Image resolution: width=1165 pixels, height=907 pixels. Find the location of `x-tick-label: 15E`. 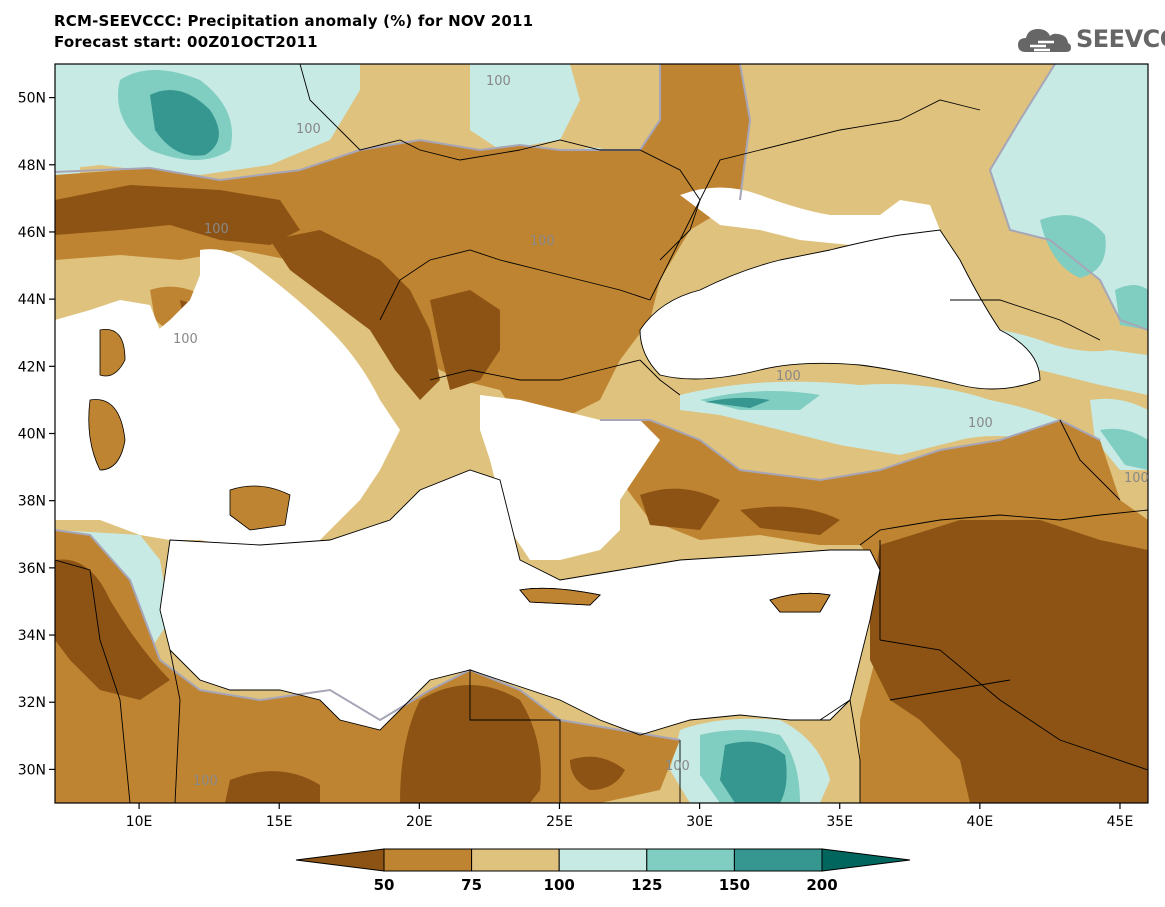

x-tick-label: 15E is located at coordinates (279, 822).